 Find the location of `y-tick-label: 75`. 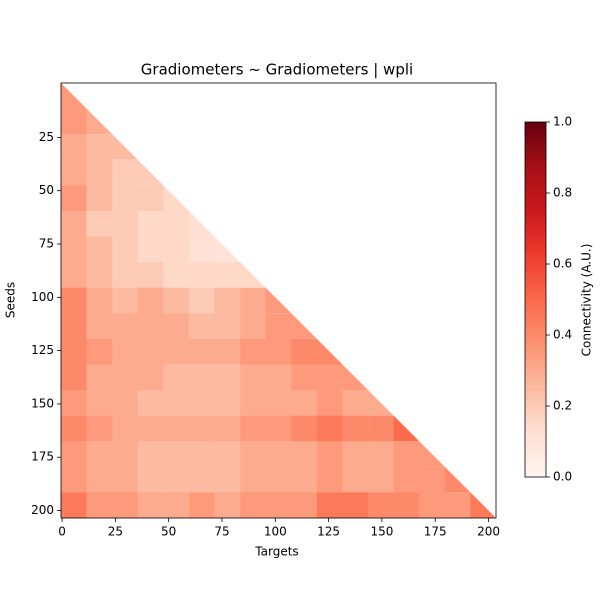

y-tick-label: 75 is located at coordinates (46, 243).